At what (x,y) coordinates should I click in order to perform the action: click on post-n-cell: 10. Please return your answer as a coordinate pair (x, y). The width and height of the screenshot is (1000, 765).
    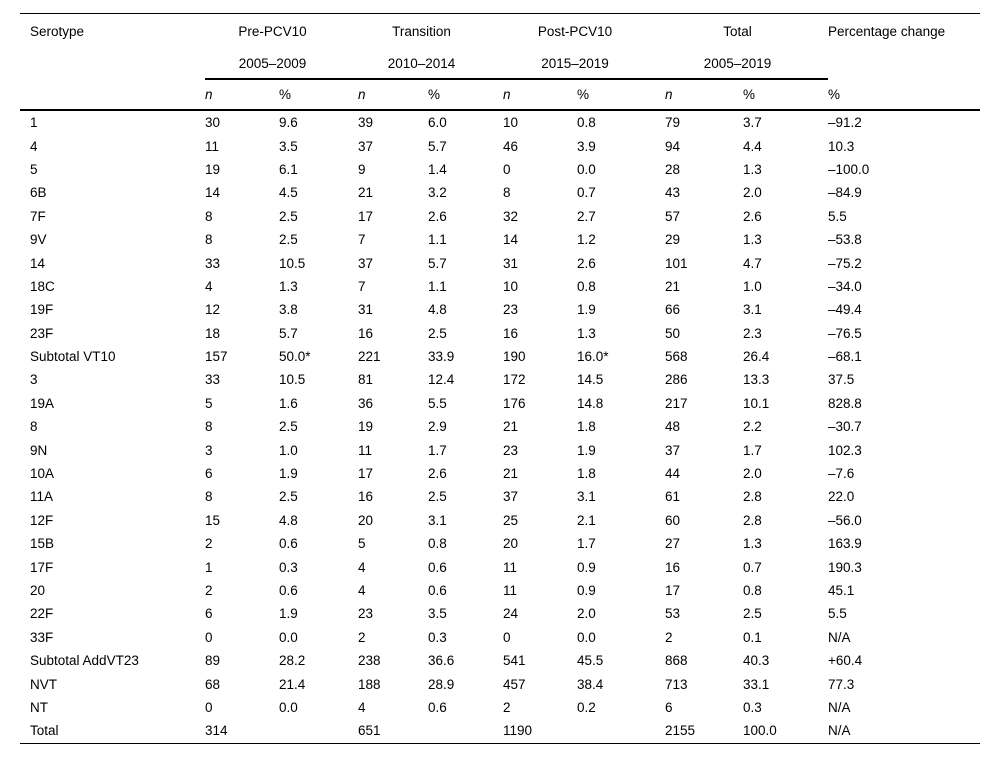
    Looking at the image, I should click on (511, 123).